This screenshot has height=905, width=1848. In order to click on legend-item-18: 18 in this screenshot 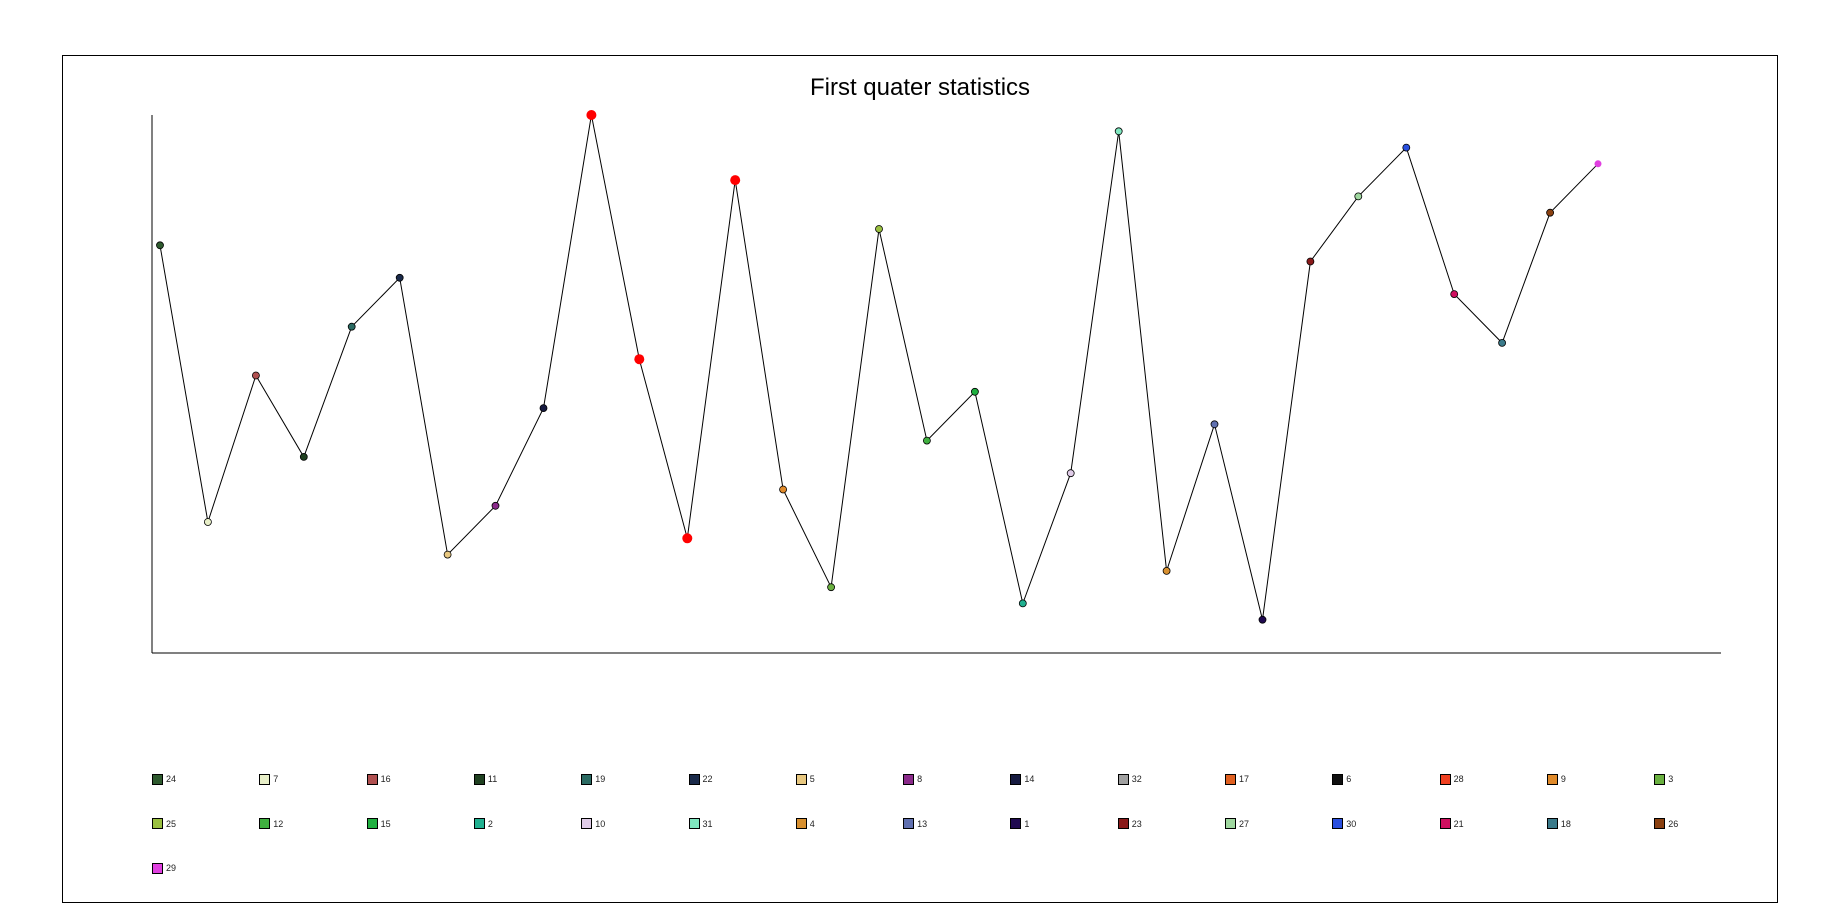, I will do `click(1558, 824)`.